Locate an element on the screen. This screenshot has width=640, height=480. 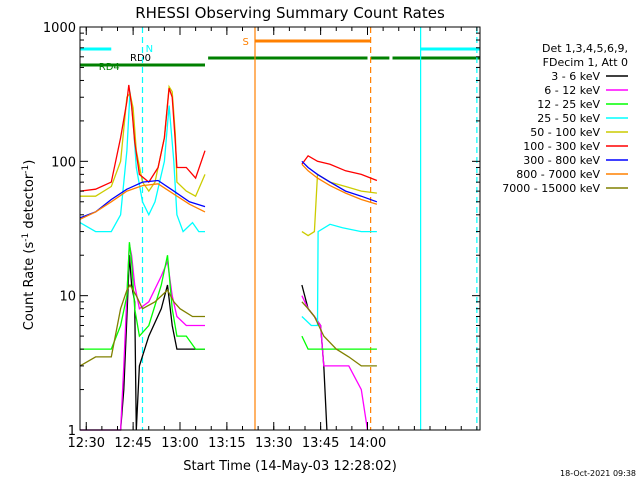
chart-title: RHESSI Observing Summary Count Rates is located at coordinates (290, 13).